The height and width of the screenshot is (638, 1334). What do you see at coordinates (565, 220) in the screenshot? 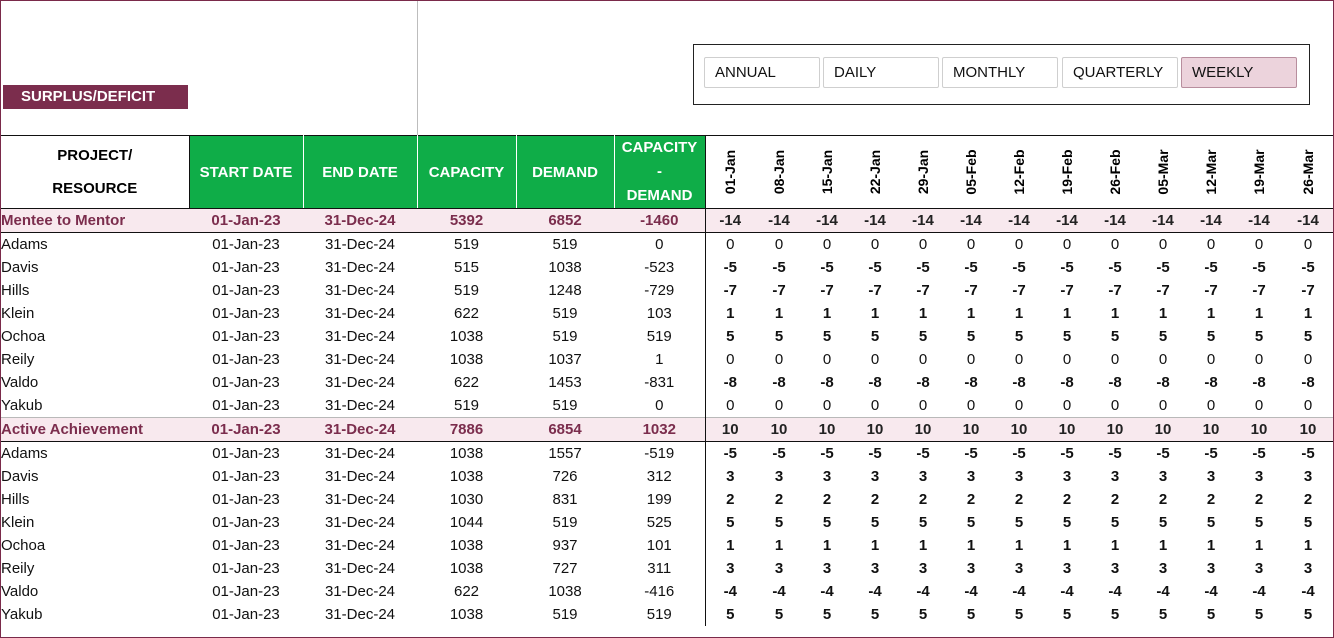
I see `demand-cell: 6852` at bounding box center [565, 220].